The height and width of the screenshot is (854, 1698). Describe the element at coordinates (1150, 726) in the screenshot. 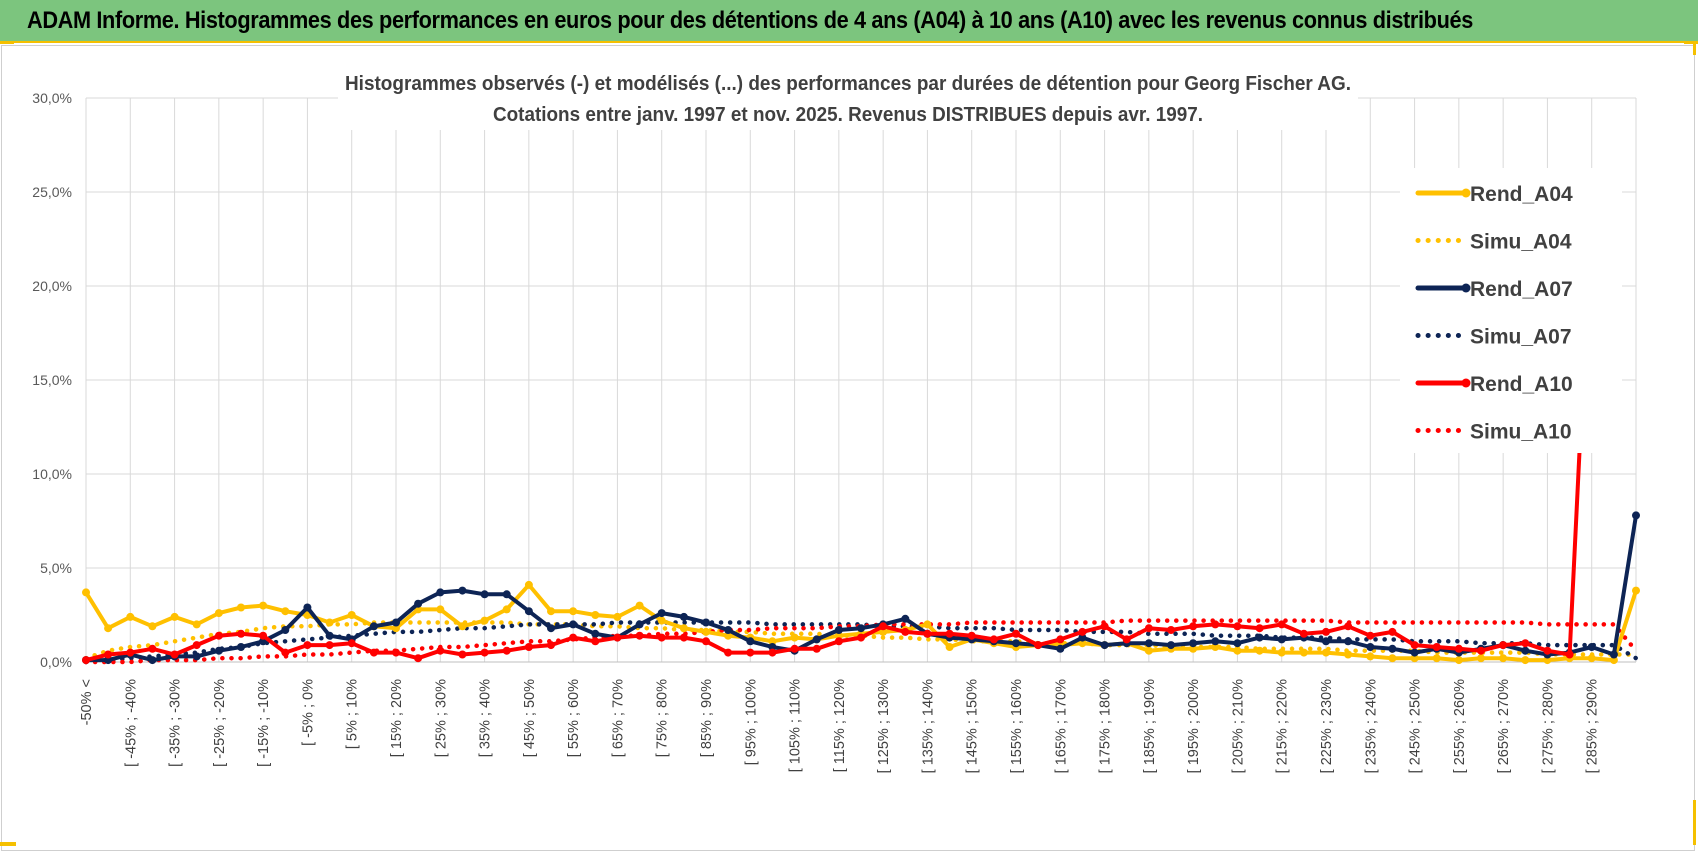

I see `x-tick-label: [ 185% ; 190%` at that location.